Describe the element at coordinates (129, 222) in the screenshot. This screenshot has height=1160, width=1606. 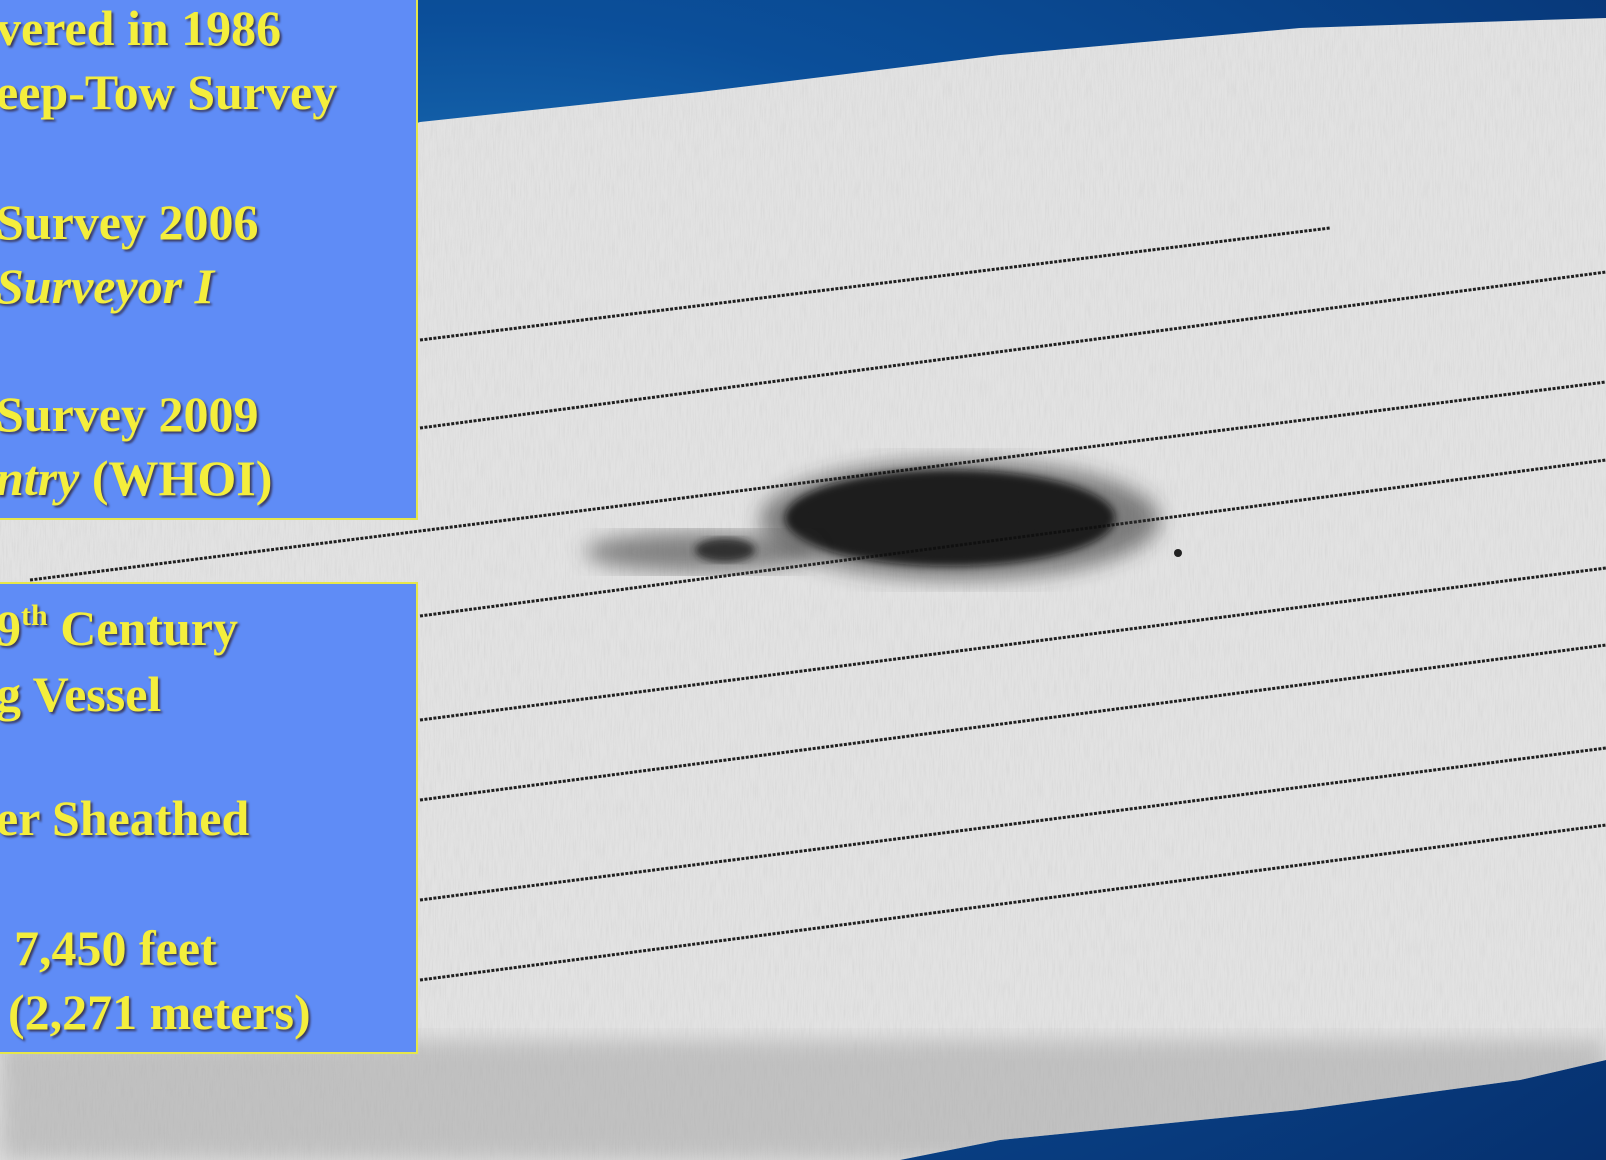
I see `survey-2006-line: Survey 2006` at that location.